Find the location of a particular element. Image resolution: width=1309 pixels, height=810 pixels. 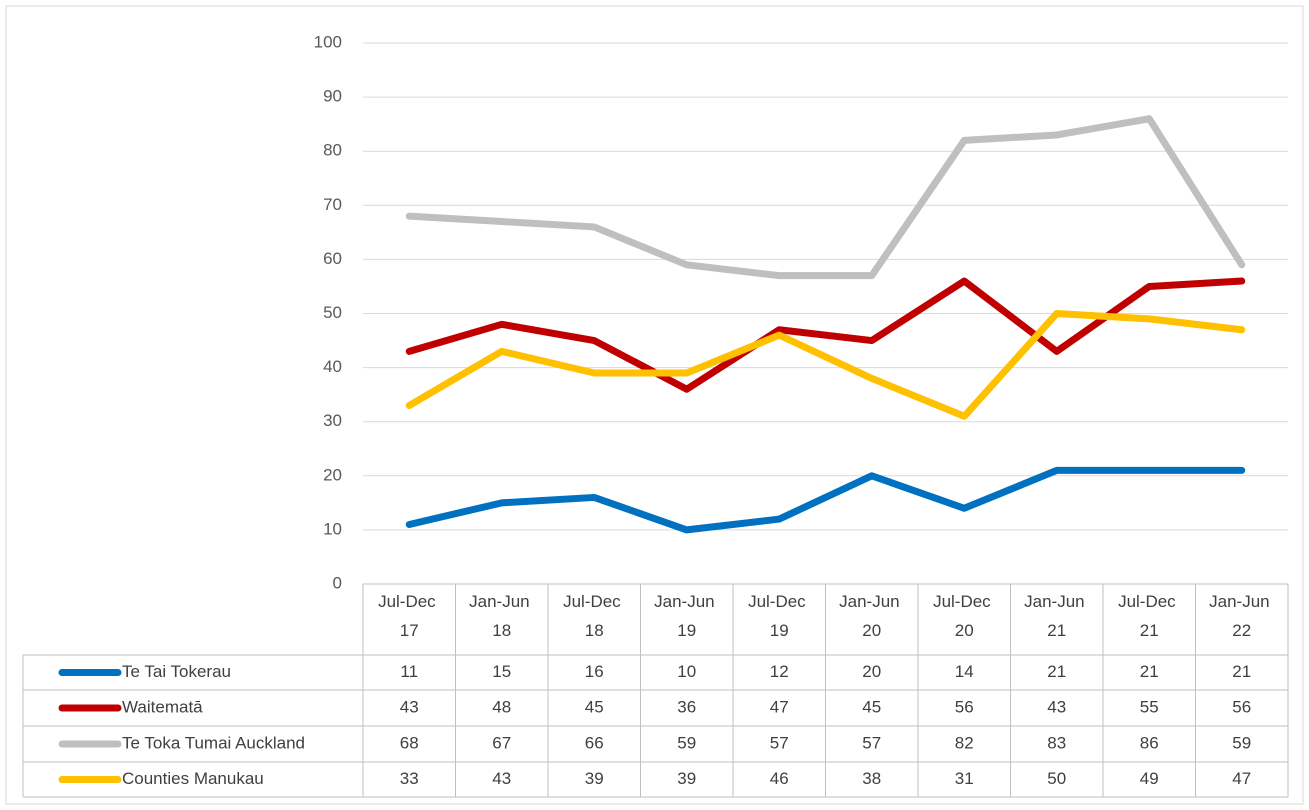

x-tick-label: Jan-Jun 18 is located at coordinates (501, 616).